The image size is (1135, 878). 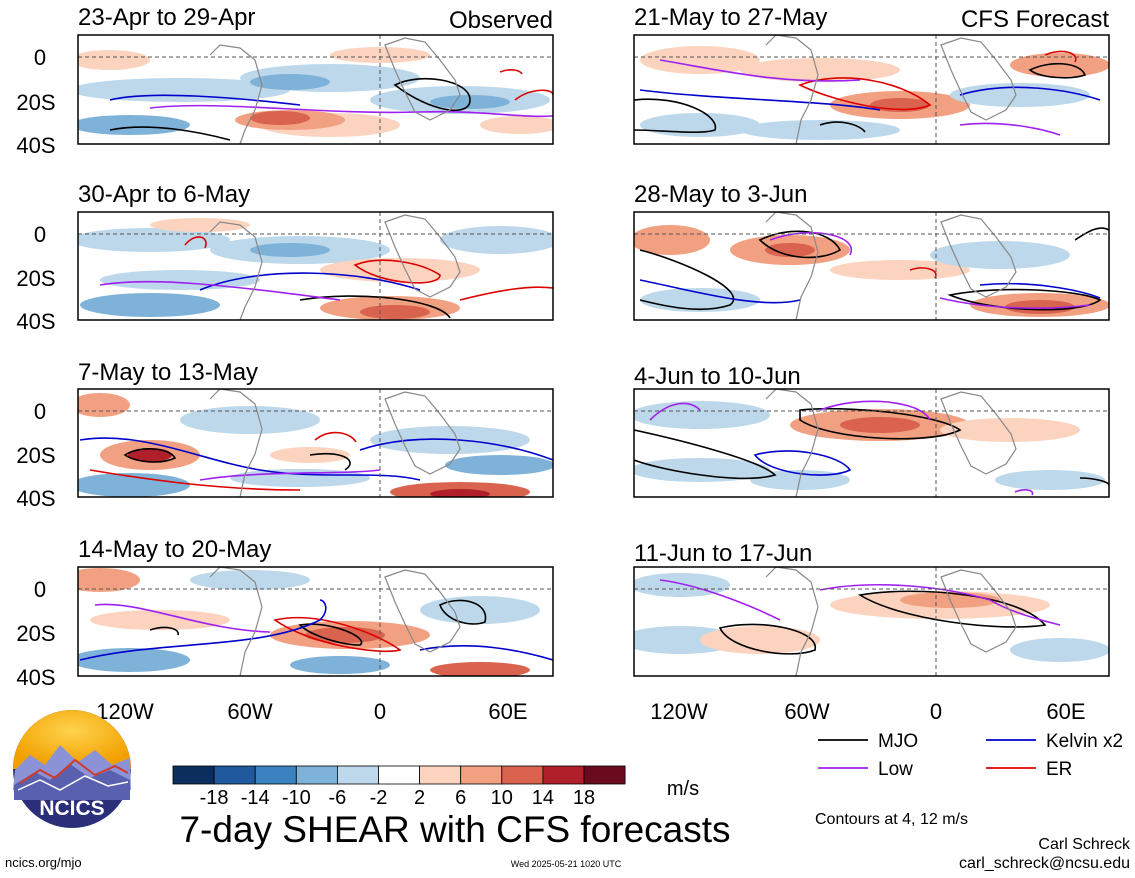 I want to click on logo-text: NCICS, so click(x=71, y=808).